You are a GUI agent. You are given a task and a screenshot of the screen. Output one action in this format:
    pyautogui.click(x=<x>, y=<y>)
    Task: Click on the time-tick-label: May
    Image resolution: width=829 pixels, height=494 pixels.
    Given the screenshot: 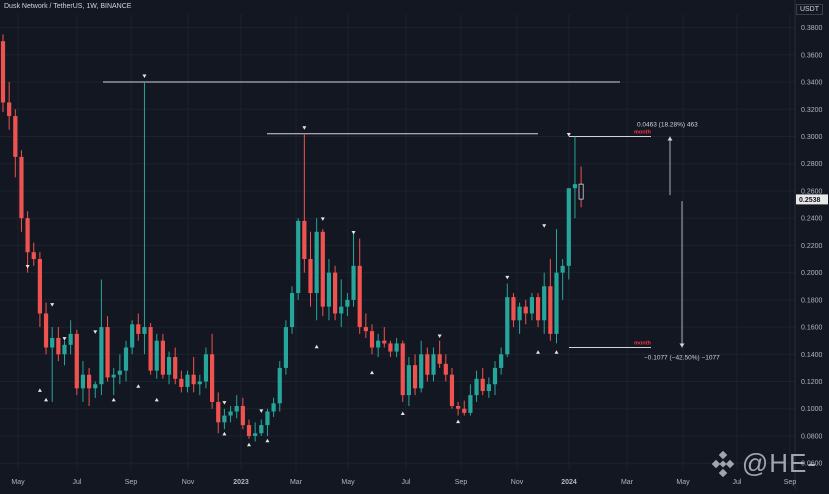 What is the action you would take?
    pyautogui.click(x=683, y=482)
    